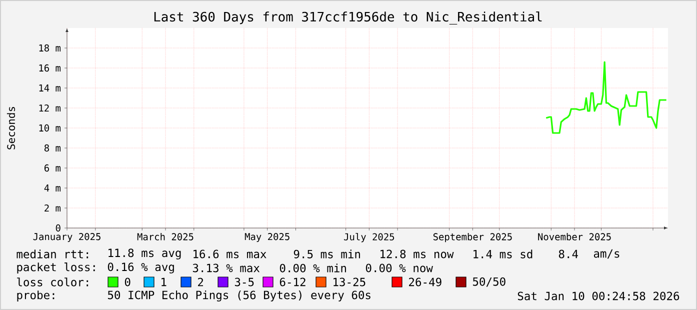 This screenshot has height=310, width=697. What do you see at coordinates (489, 282) in the screenshot?
I see `text: 50/50` at bounding box center [489, 282].